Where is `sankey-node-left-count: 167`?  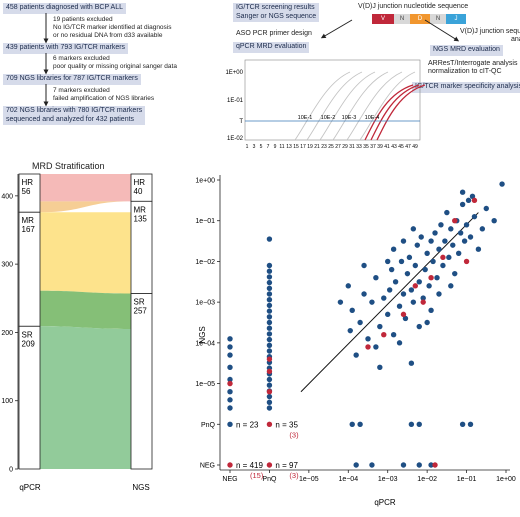
sankey-node-left-count: 167 is located at coordinates (29, 229).